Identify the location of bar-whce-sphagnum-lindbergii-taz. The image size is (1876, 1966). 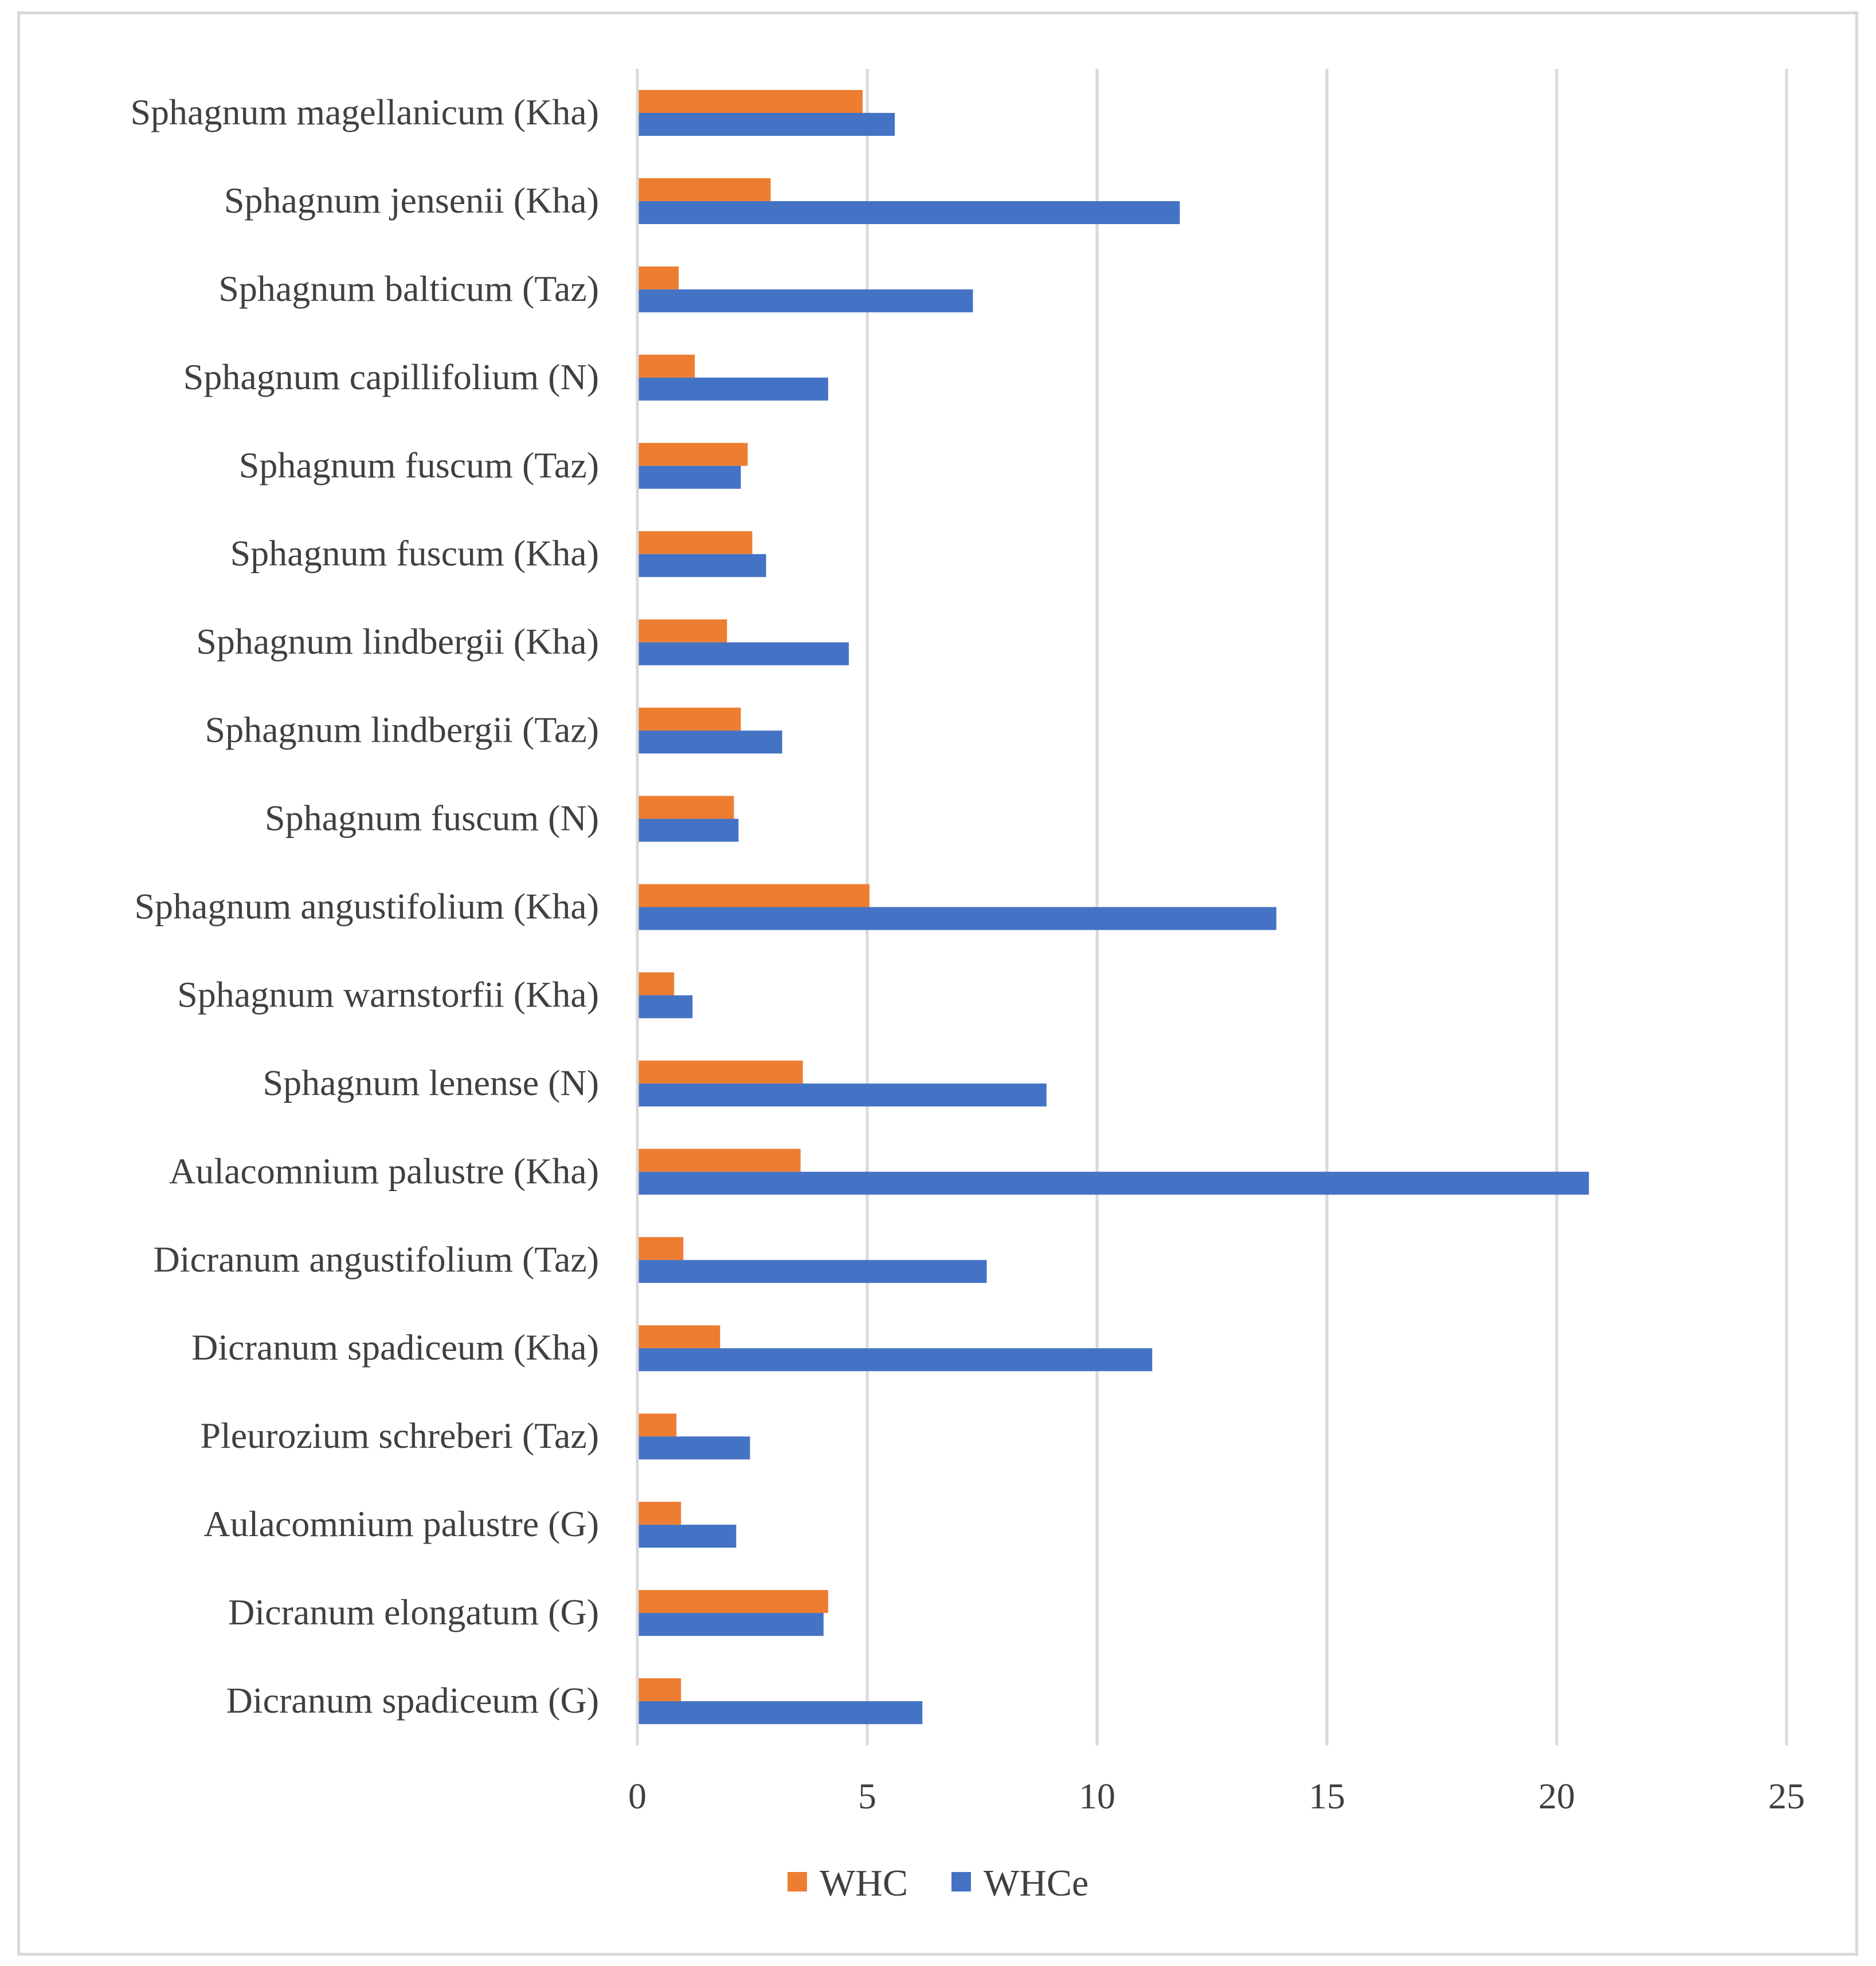
(710, 742).